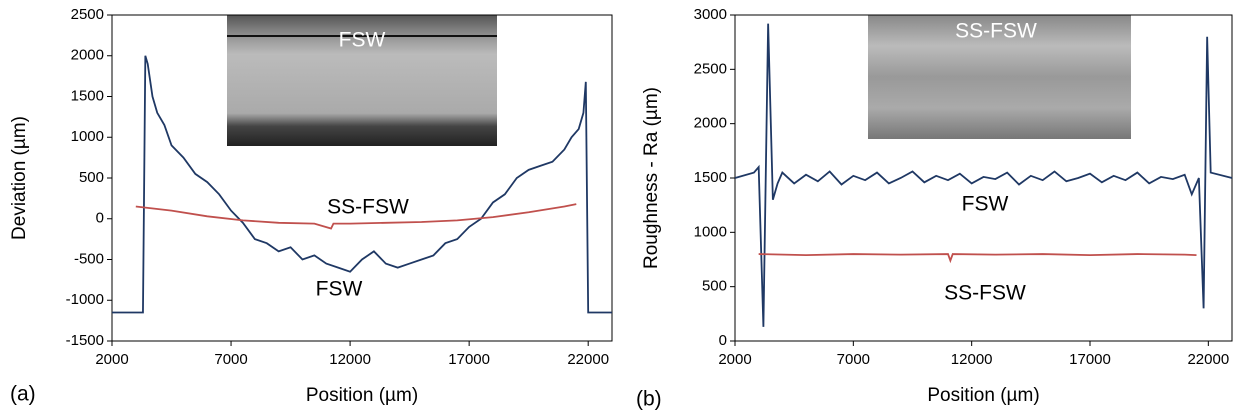  Describe the element at coordinates (362, 40) in the screenshot. I see `inset-label: FSW` at that location.